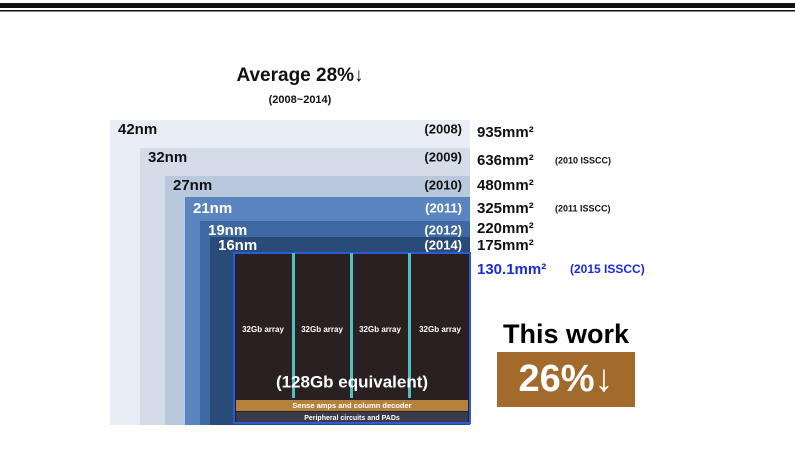 Image resolution: width=795 pixels, height=470 pixels. Describe the element at coordinates (607, 269) in the screenshot. I see `note-label: (2015 ISSCC)` at that location.